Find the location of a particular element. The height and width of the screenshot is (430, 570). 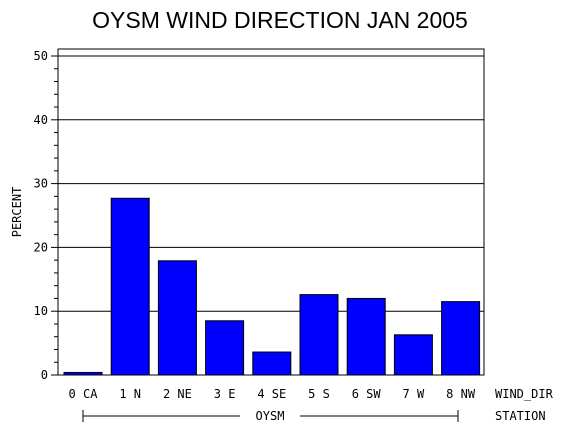

y-minor-ticks is located at coordinates (56, 215).